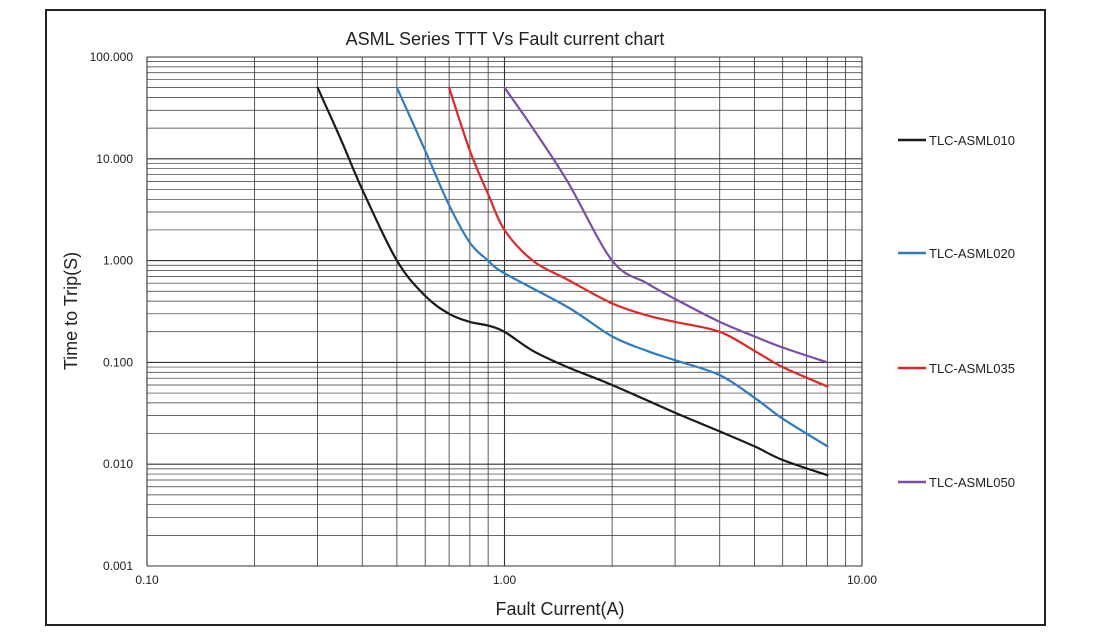 This screenshot has width=1097, height=641. What do you see at coordinates (666, 225) in the screenshot?
I see `series-line-tlc-asml050` at bounding box center [666, 225].